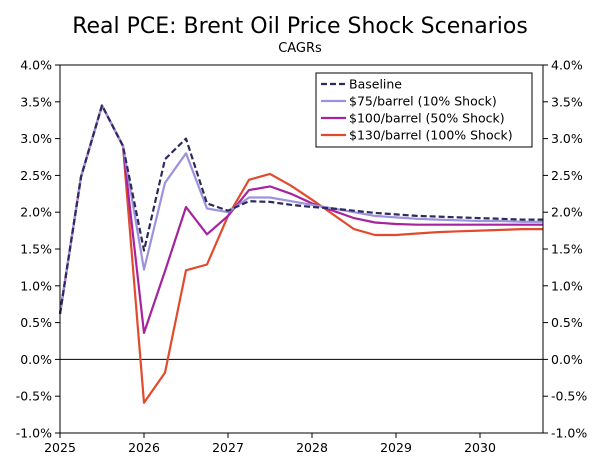 This screenshot has width=600, height=460. I want to click on y-tick-label-right: 0.0%, so click(567, 359).